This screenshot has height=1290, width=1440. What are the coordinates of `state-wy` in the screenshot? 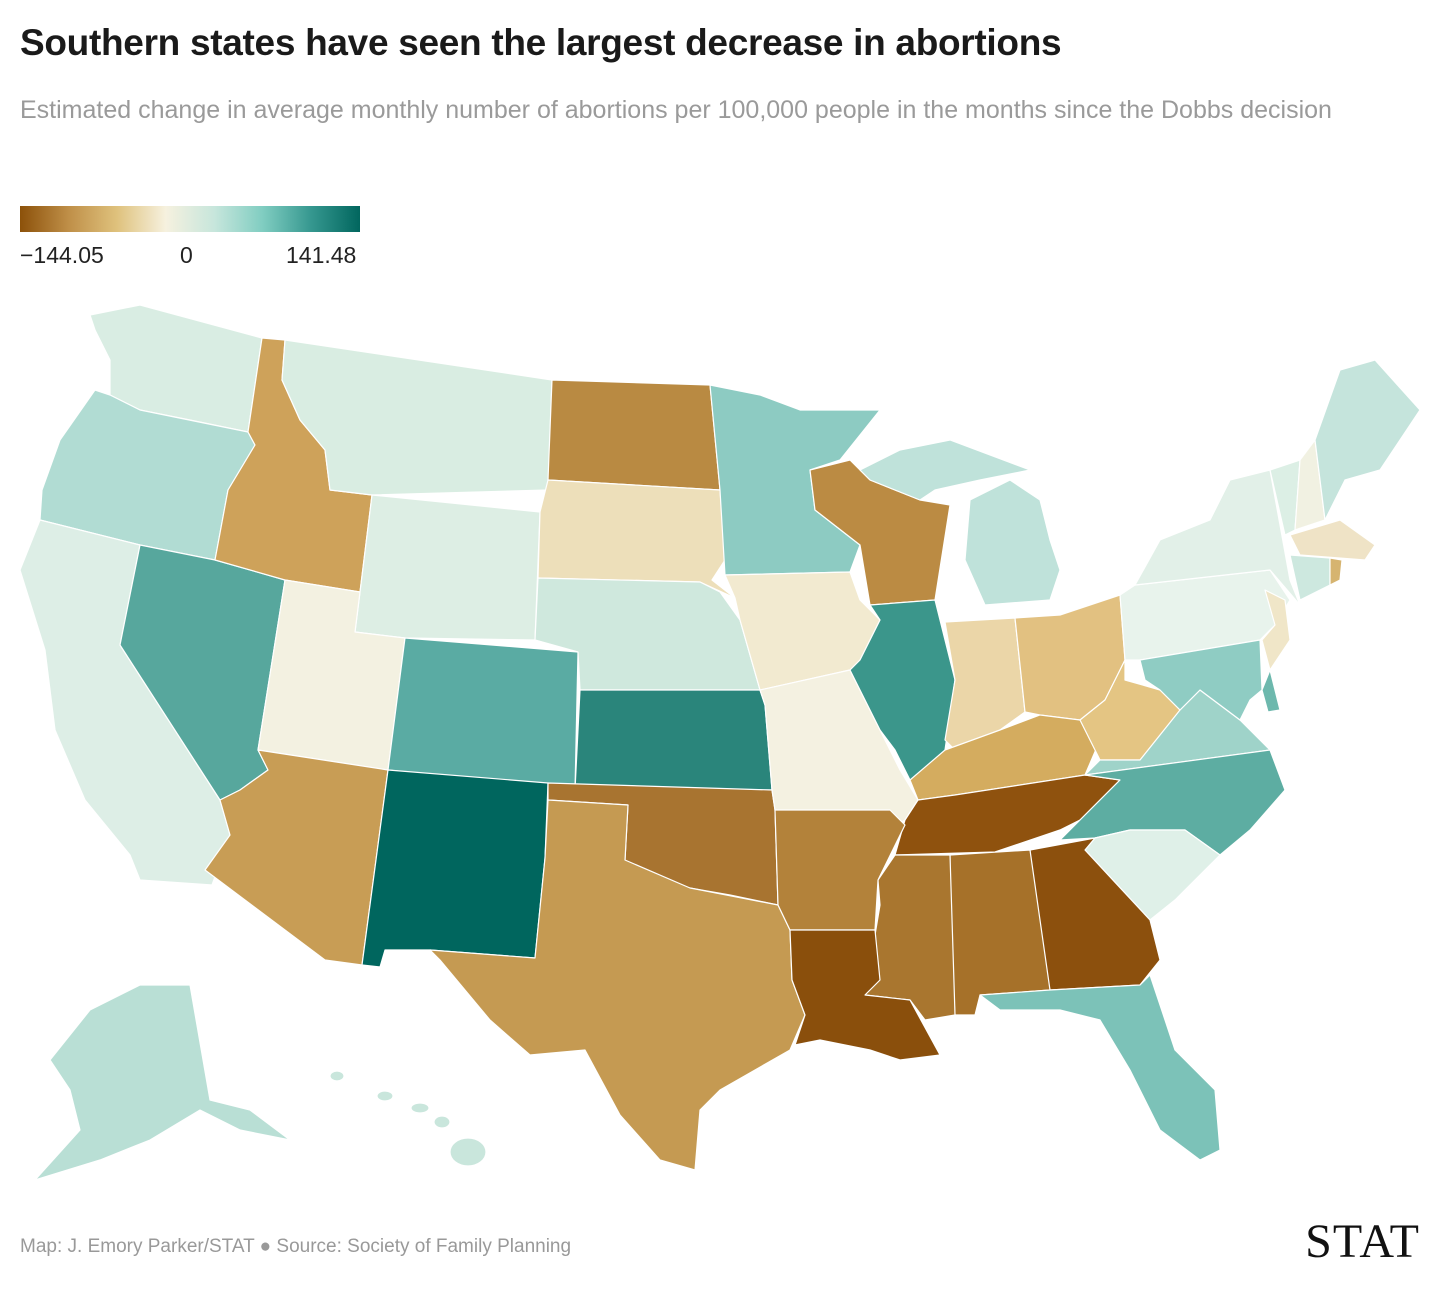 It's located at (447, 567).